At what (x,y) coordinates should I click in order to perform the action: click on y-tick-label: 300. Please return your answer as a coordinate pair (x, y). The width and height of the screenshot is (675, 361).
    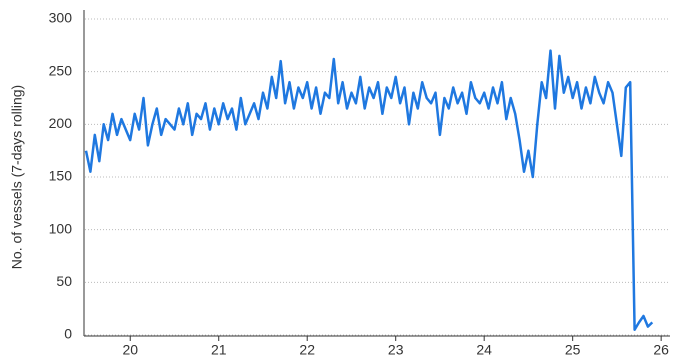
    Looking at the image, I should click on (61, 18).